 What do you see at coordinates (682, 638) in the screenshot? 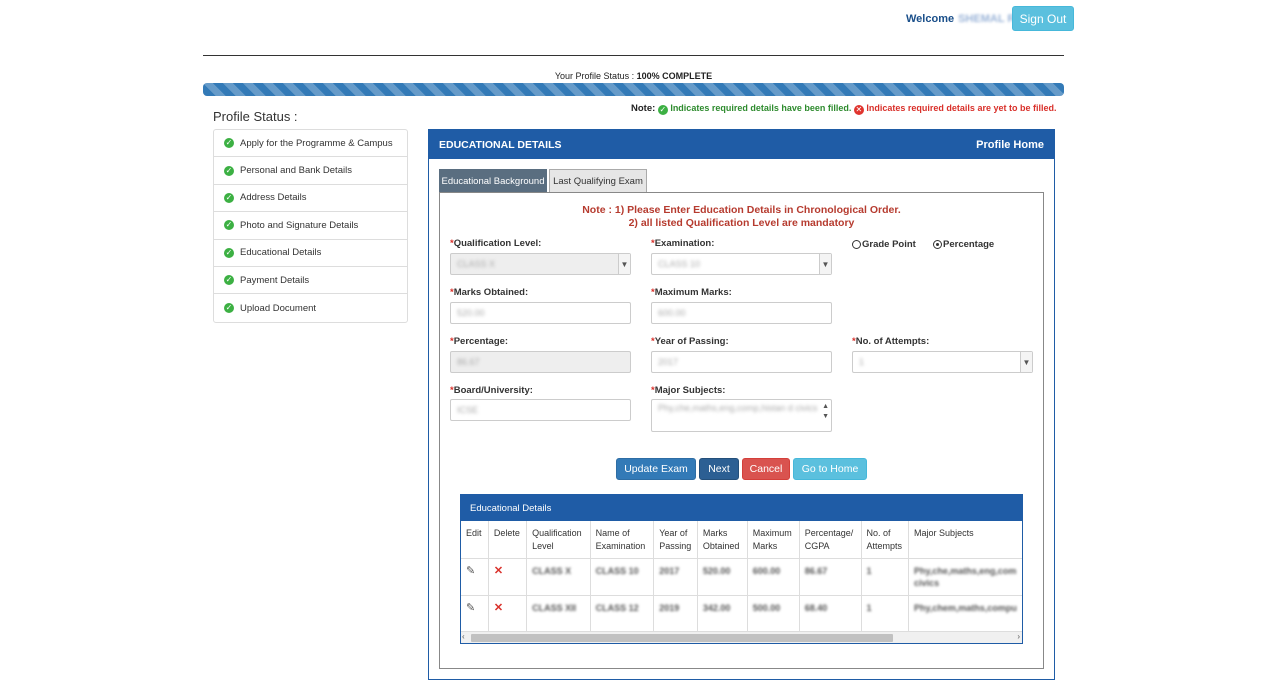
I see `scrollbar-thumb` at bounding box center [682, 638].